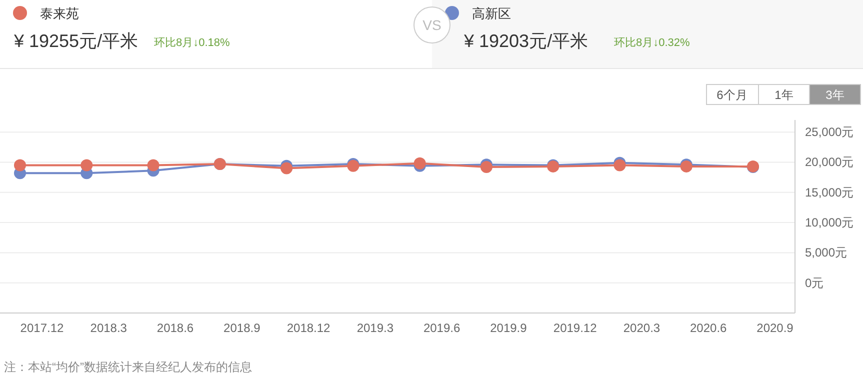 This screenshot has width=863, height=378. What do you see at coordinates (59, 13) in the screenshot?
I see `legend-label: 泰来苑` at bounding box center [59, 13].